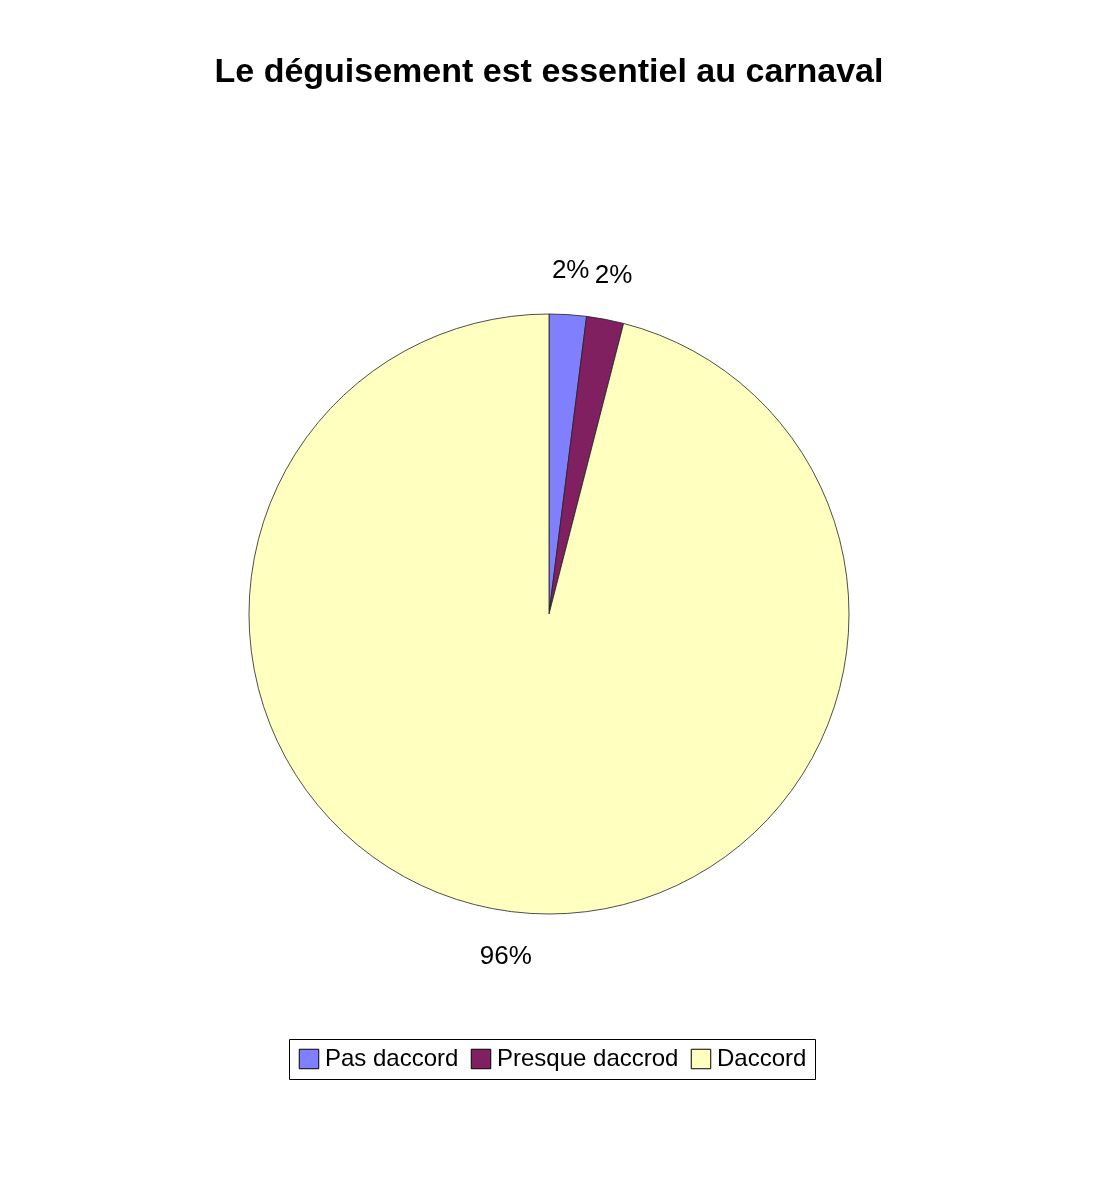 This screenshot has width=1098, height=1189. I want to click on legend-label: Presque daccrod, so click(588, 1057).